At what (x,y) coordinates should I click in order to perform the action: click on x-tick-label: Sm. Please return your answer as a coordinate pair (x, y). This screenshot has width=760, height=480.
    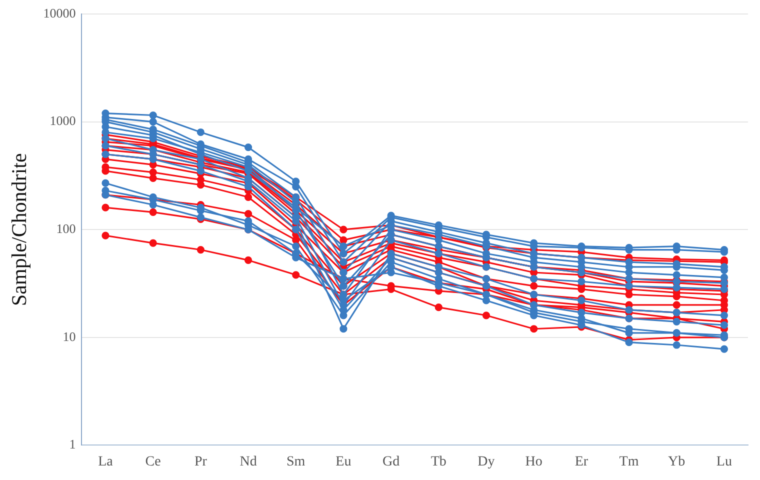
    Looking at the image, I should click on (296, 462).